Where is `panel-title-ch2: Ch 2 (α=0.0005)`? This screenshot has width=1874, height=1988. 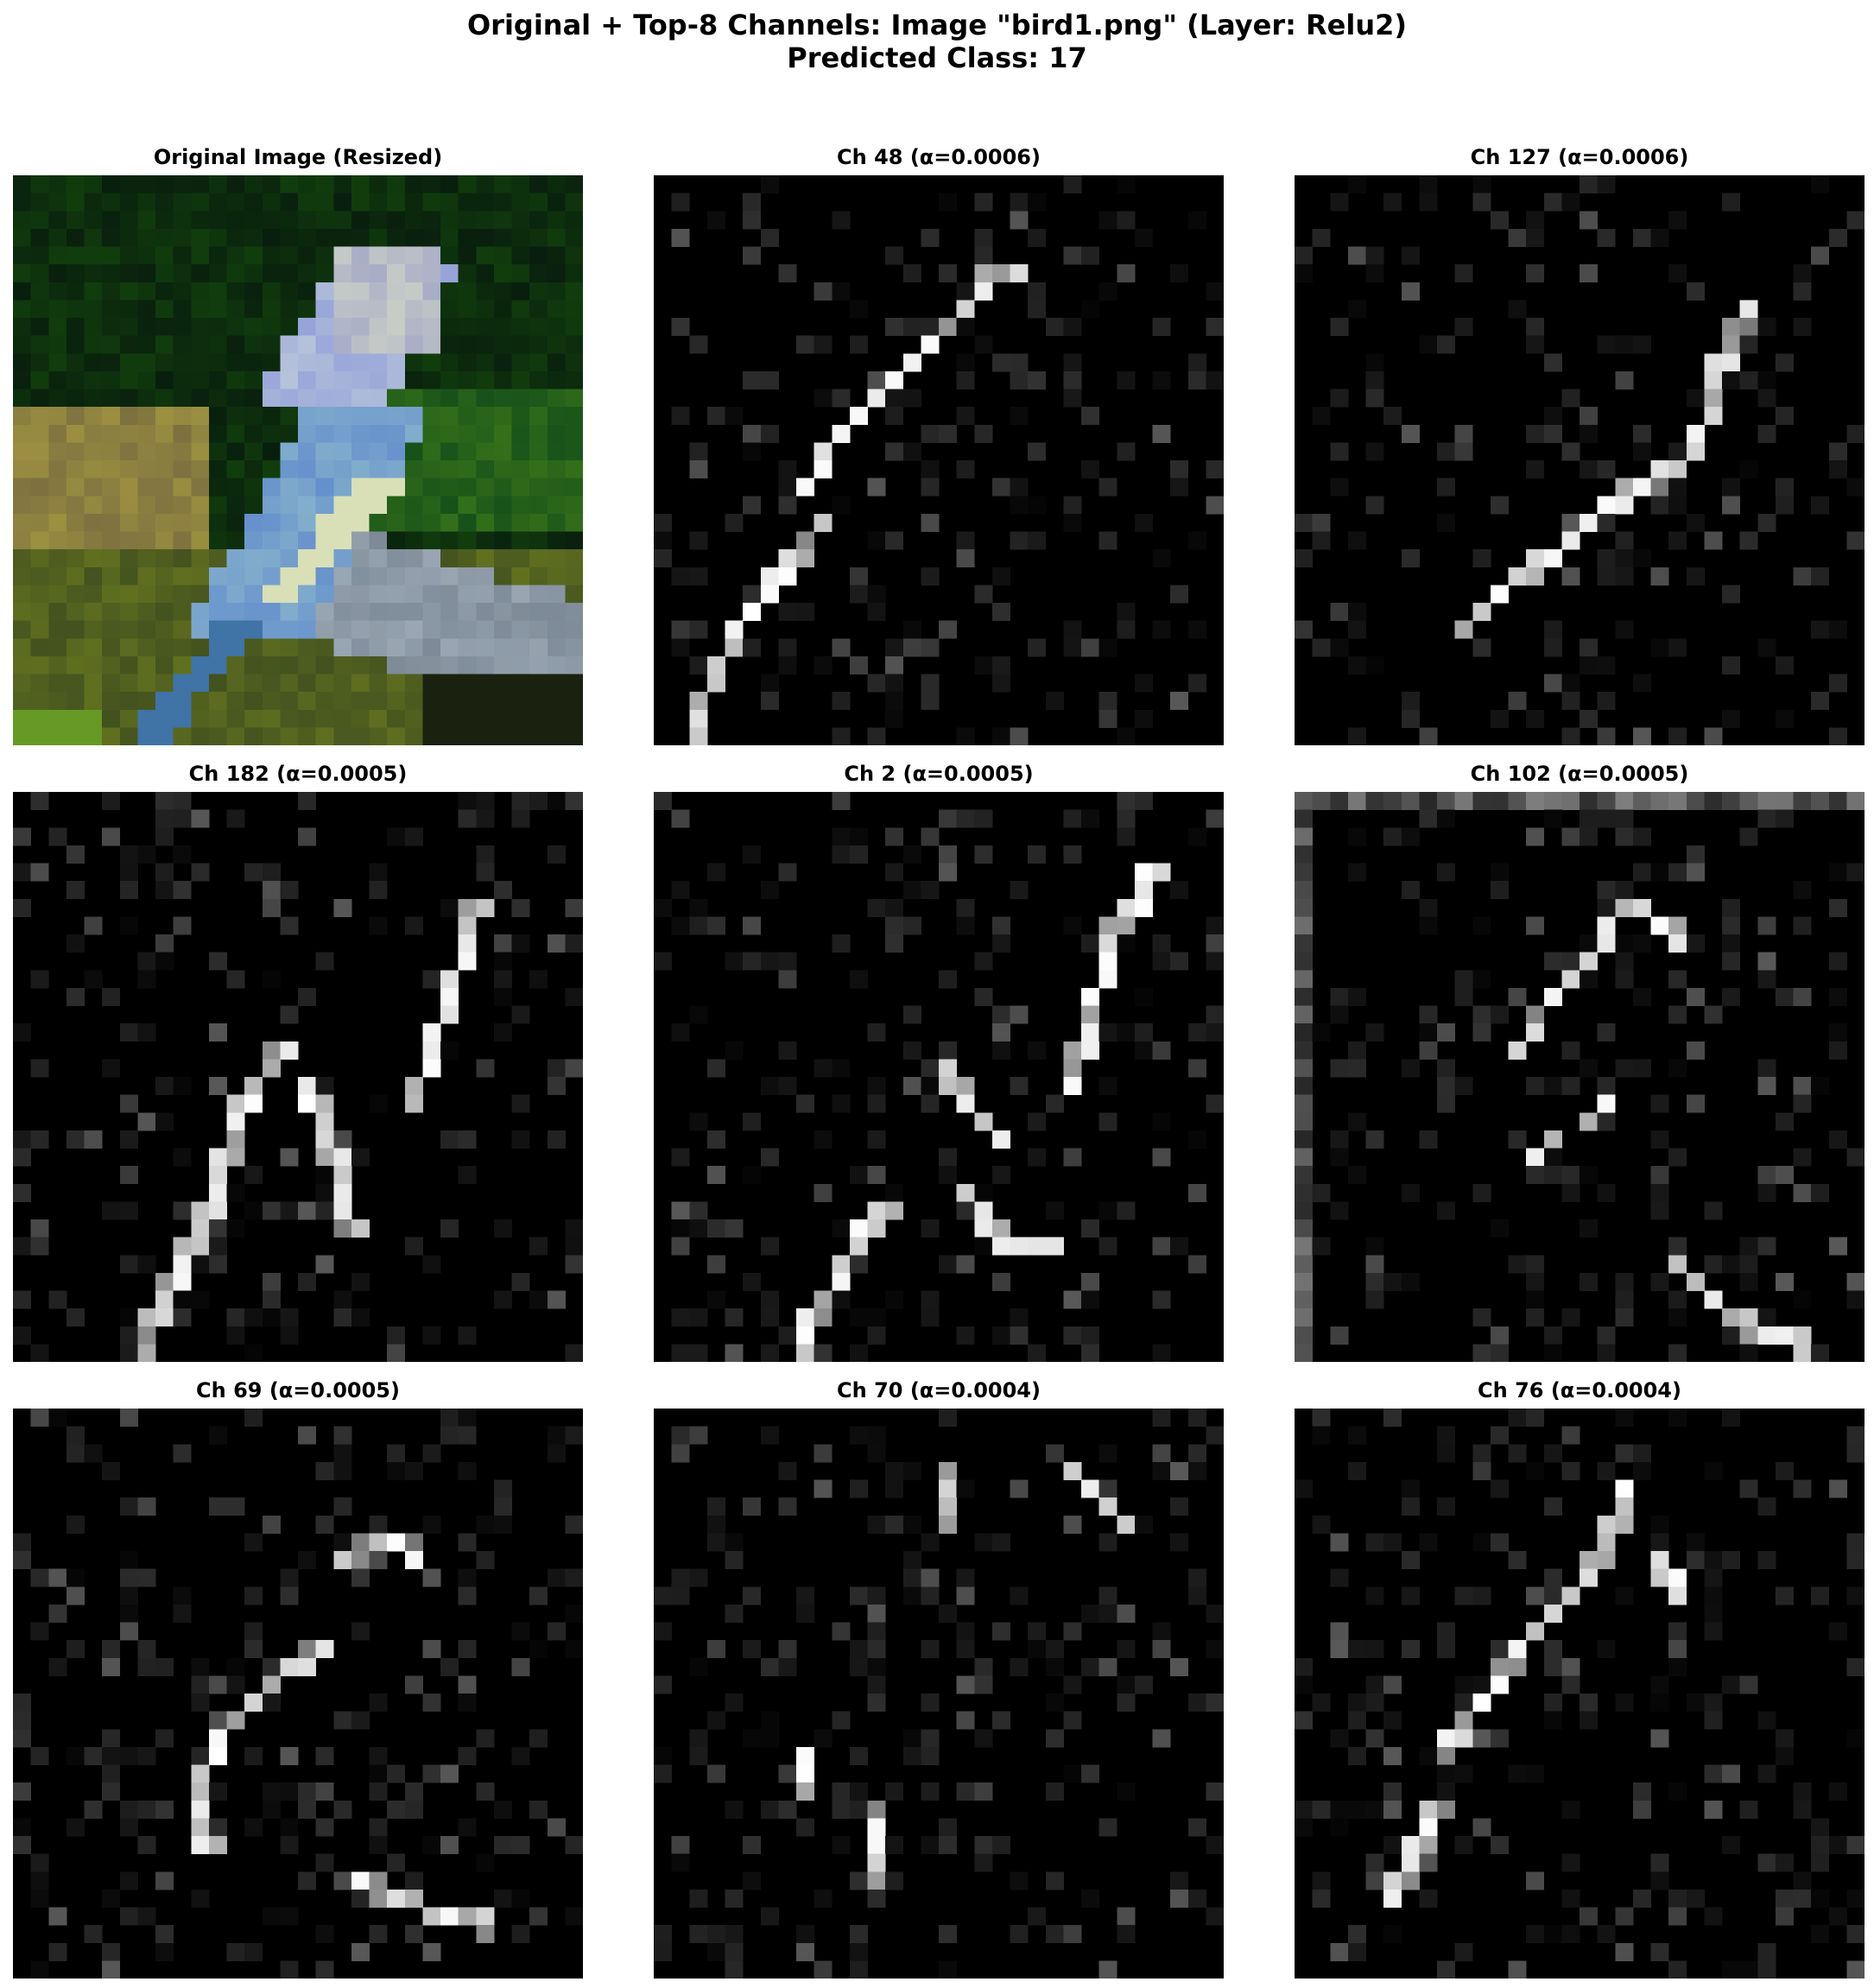
panel-title-ch2: Ch 2 (α=0.0005) is located at coordinates (939, 774).